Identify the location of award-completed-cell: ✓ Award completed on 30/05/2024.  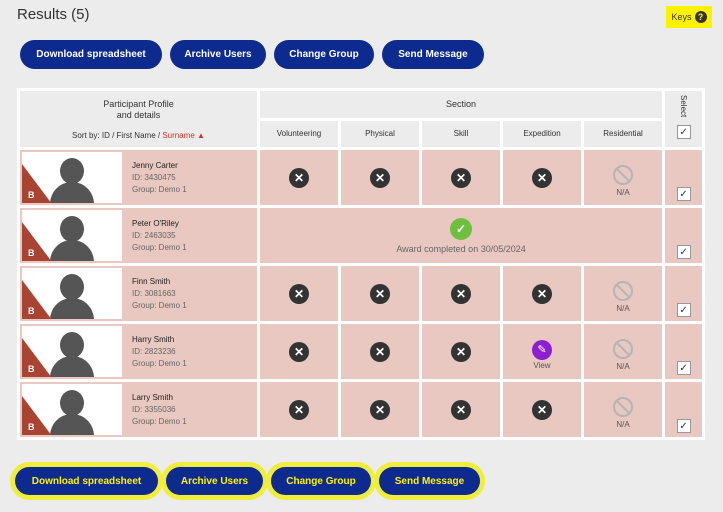
(461, 235).